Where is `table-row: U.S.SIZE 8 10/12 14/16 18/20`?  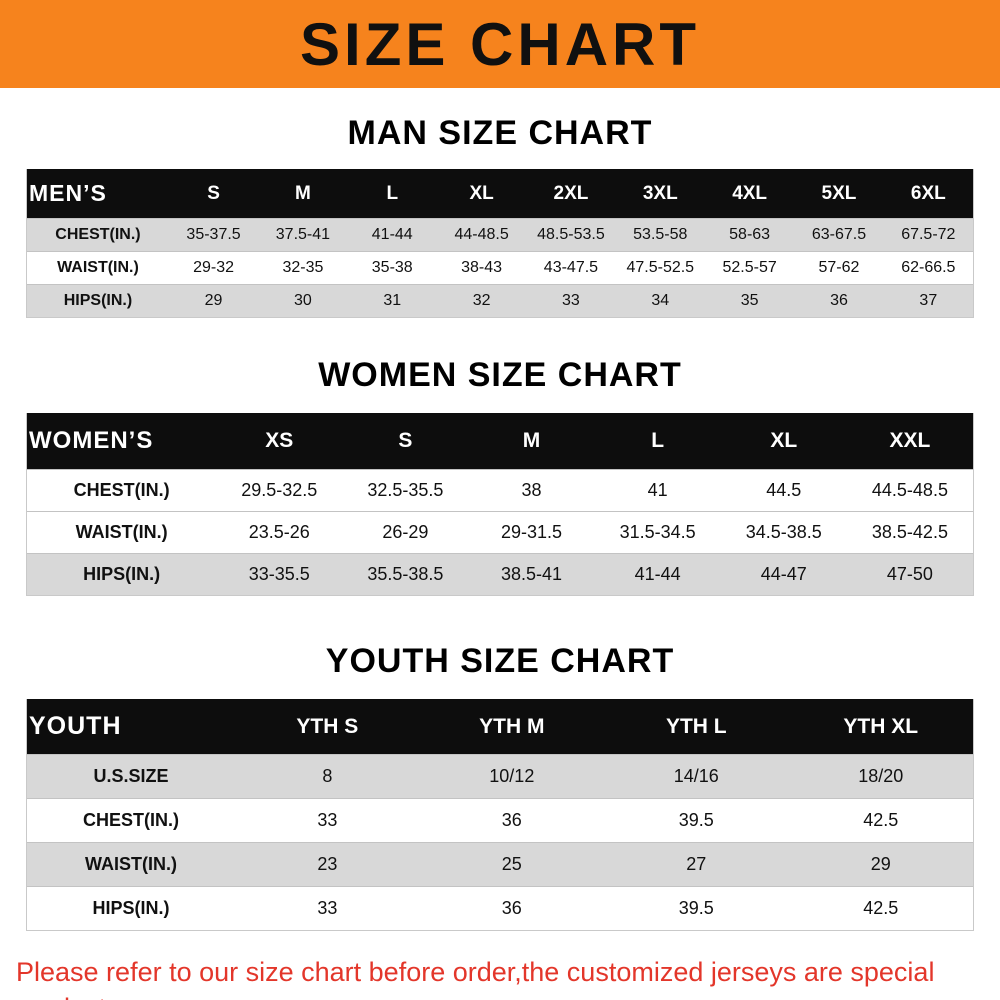 table-row: U.S.SIZE 8 10/12 14/16 18/20 is located at coordinates (500, 776).